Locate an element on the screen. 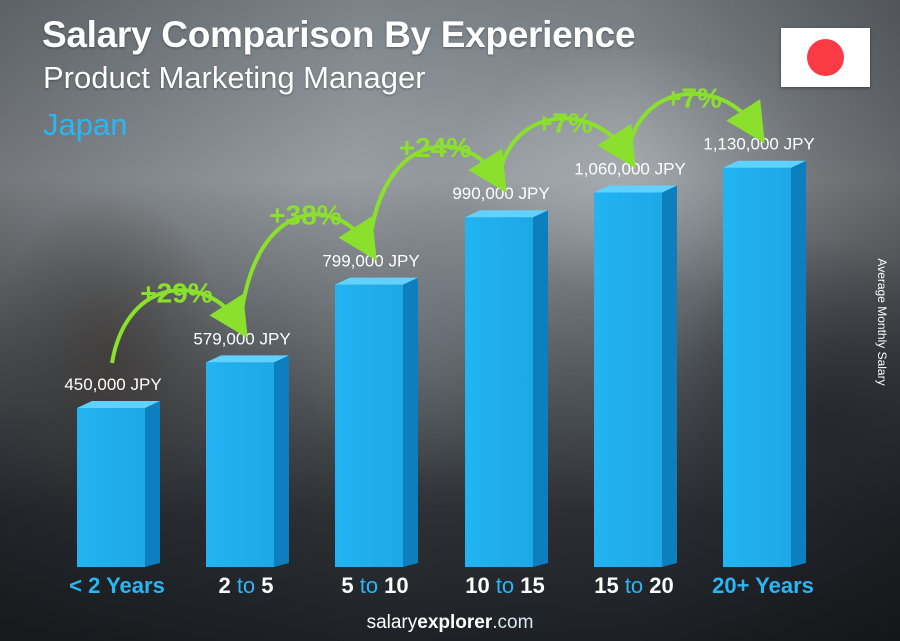 This screenshot has width=900, height=641. flag-disc is located at coordinates (825, 57).